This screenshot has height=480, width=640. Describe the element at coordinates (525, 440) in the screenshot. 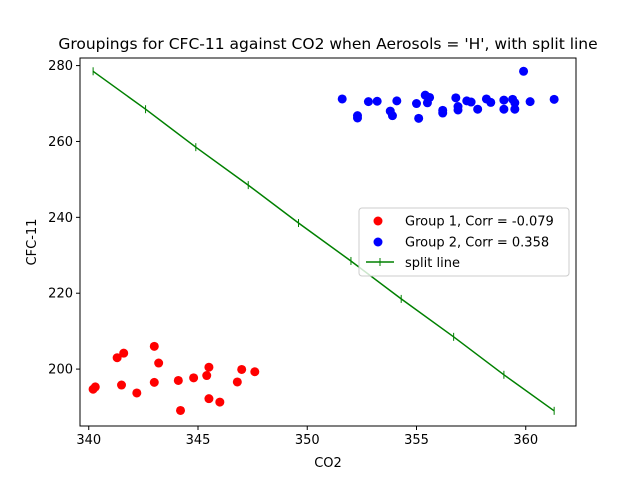

I see `x-tick-label-360: 360` at that location.